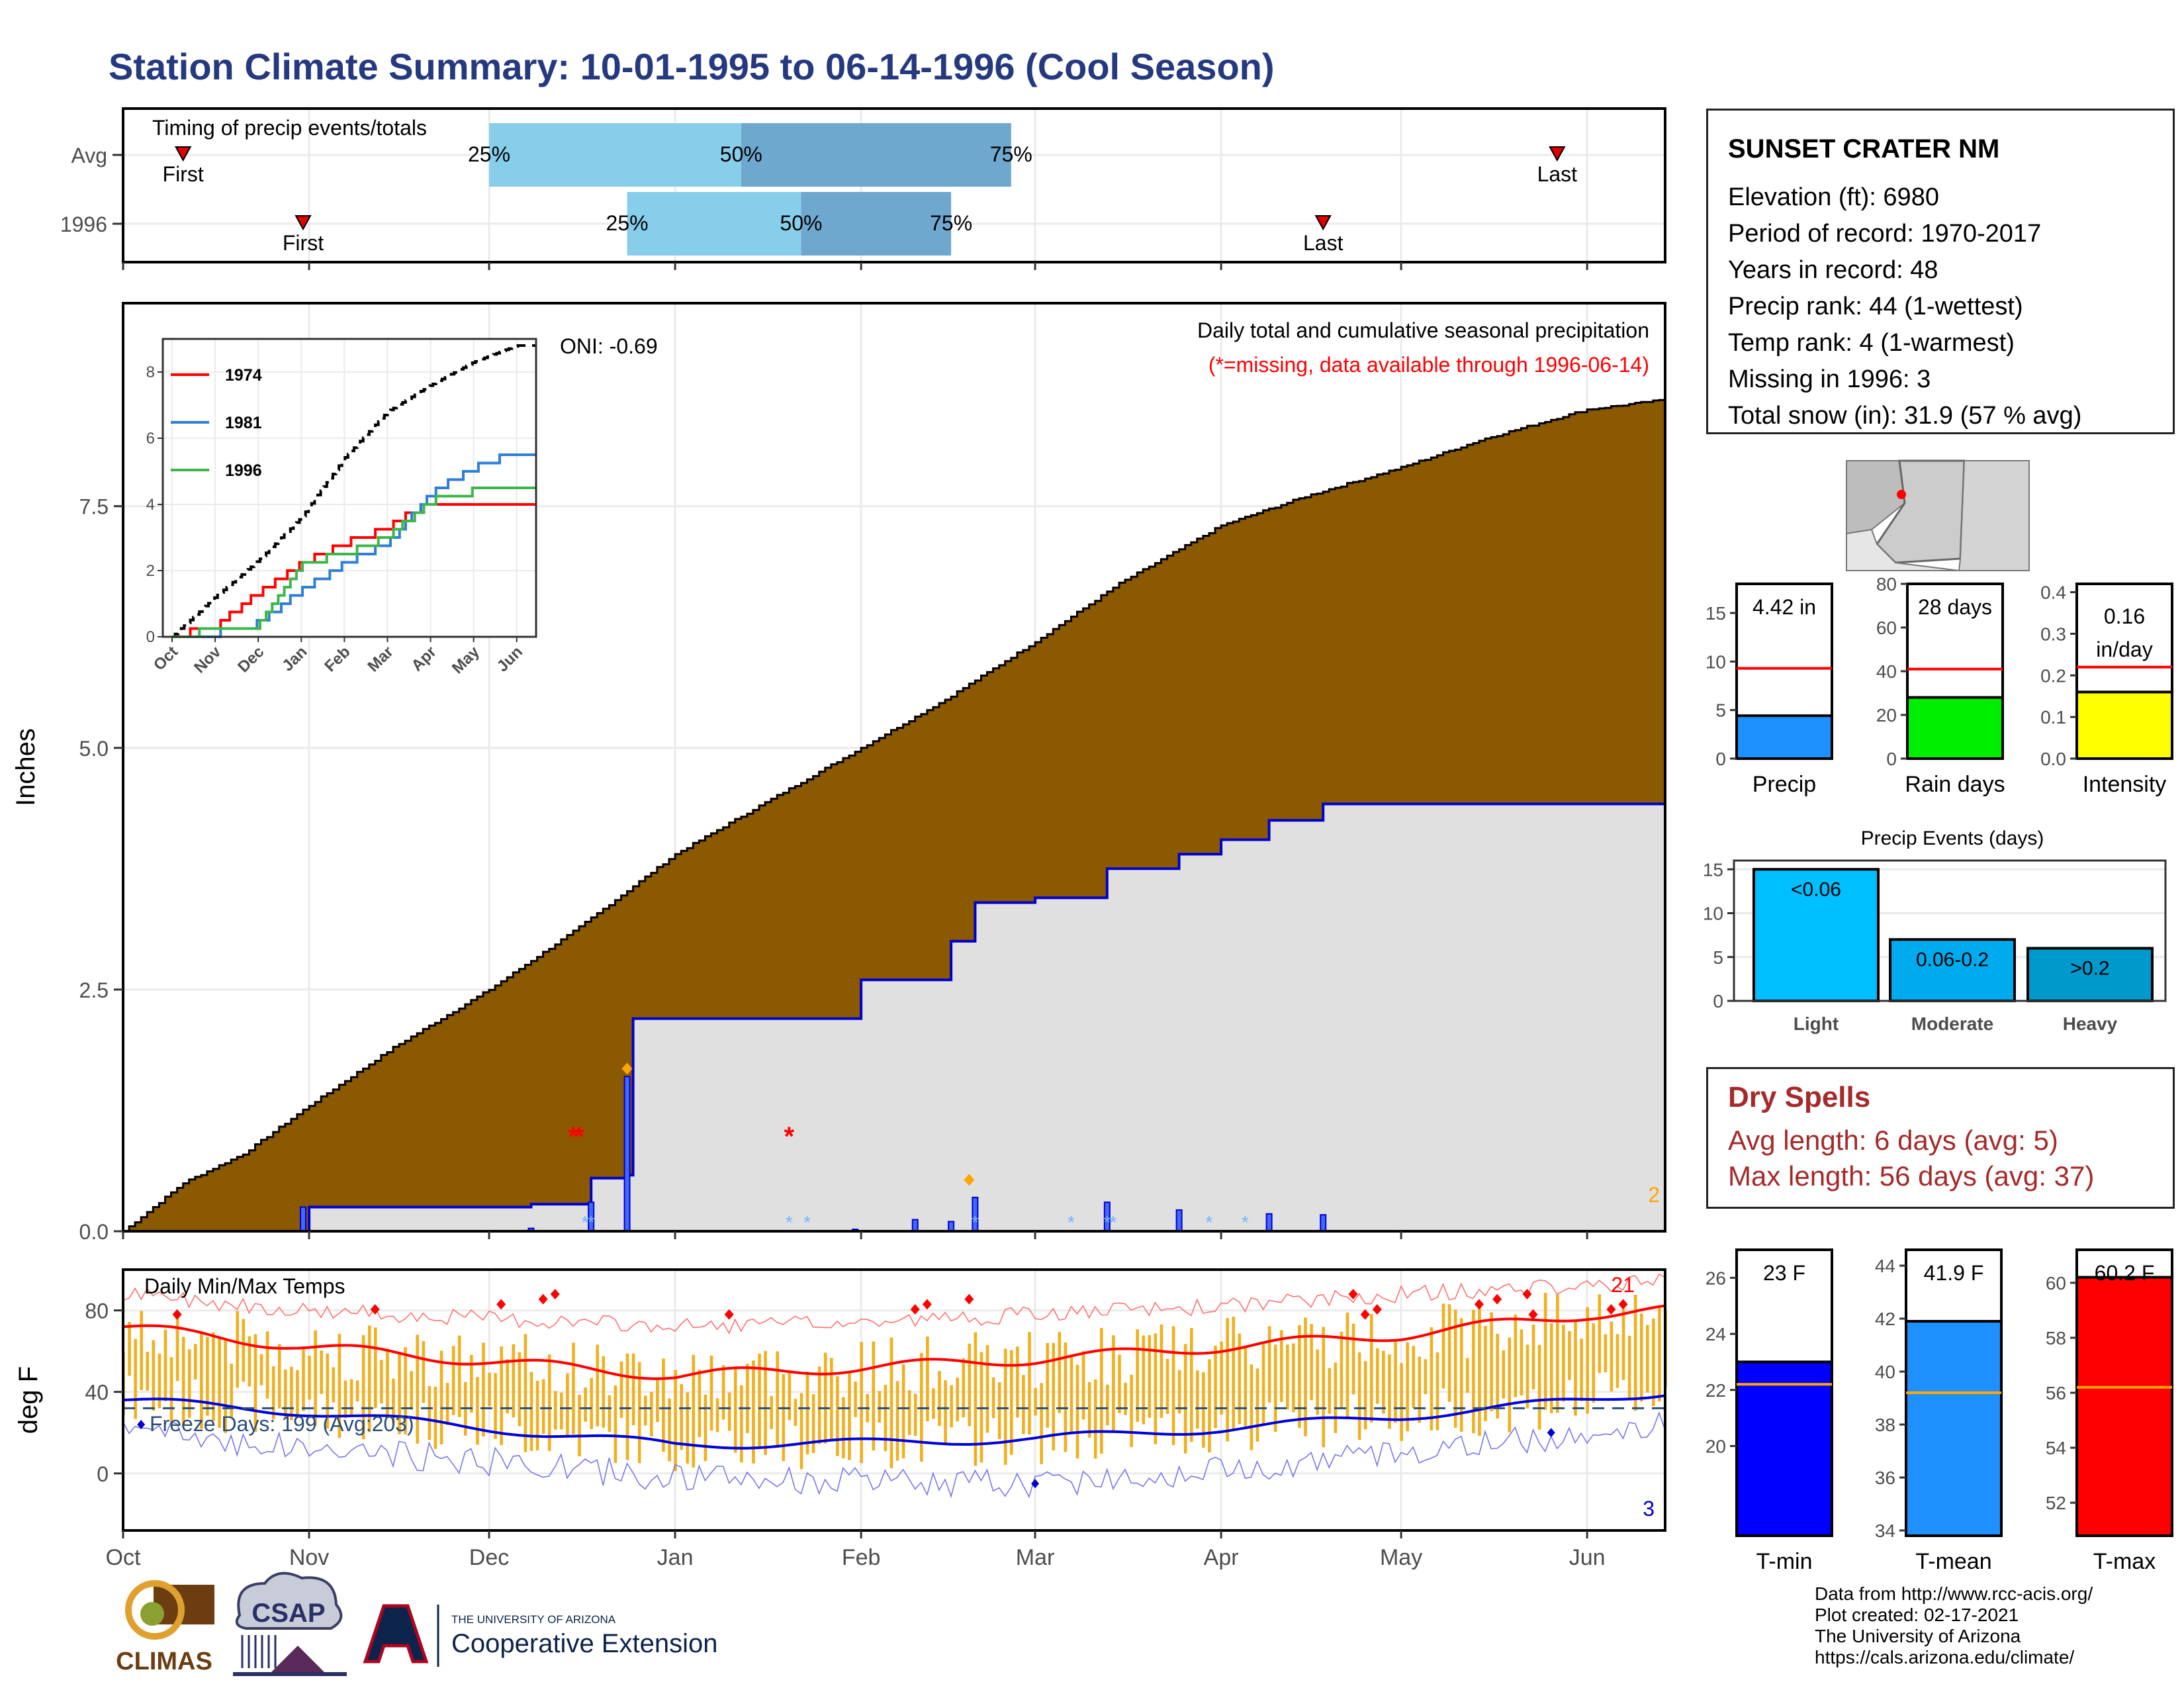 This screenshot has width=2184, height=1688. Describe the element at coordinates (2056, 1338) in the screenshot. I see `temp-summary-ytick-label: 58` at that location.